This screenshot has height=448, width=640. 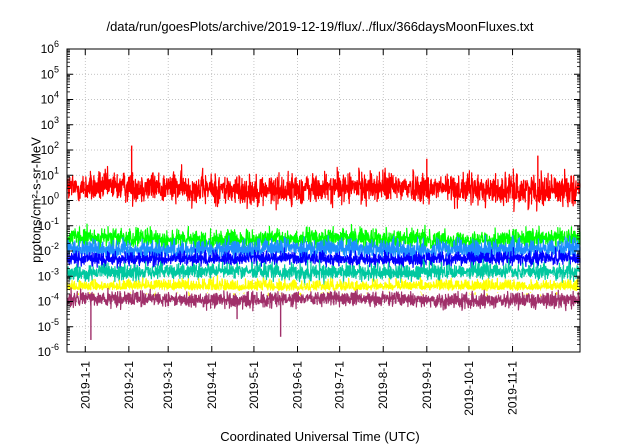 What do you see at coordinates (168, 385) in the screenshot?
I see `x-tick-label: 2019-3-1` at bounding box center [168, 385].